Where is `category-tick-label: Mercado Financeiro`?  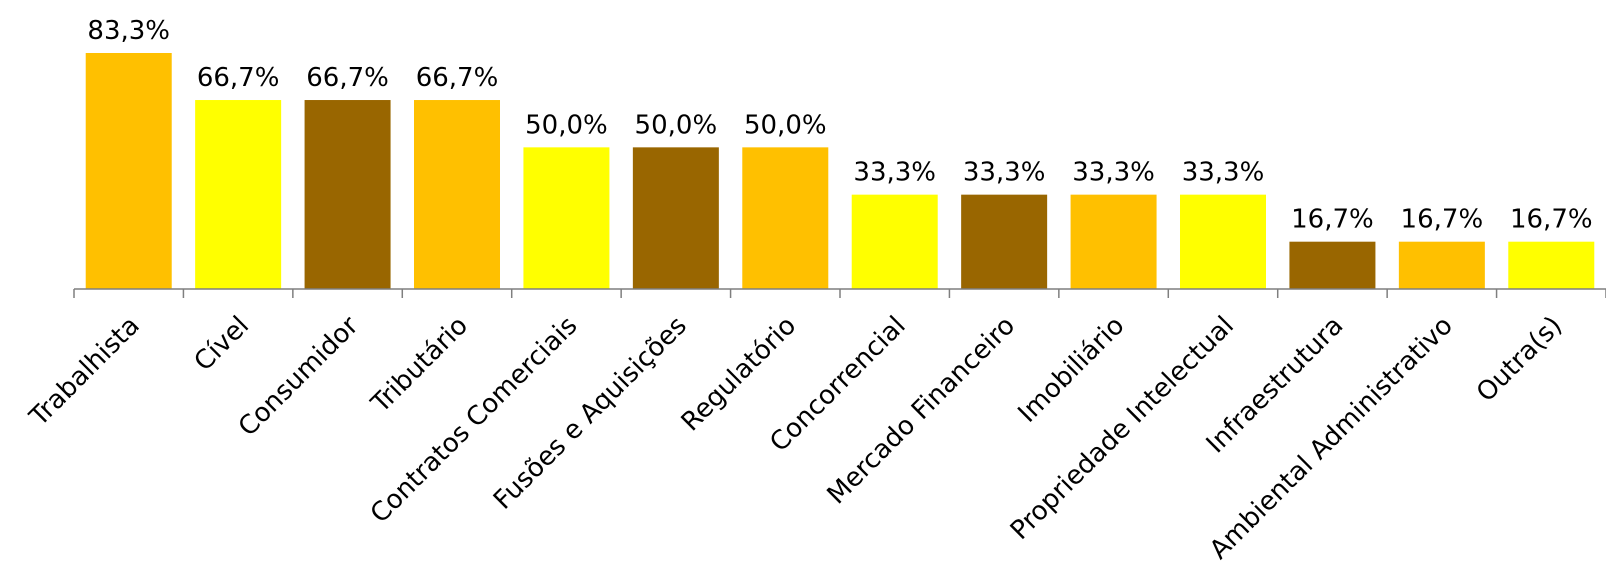
category-tick-label: Mercado Financeiro is located at coordinates (922, 411).